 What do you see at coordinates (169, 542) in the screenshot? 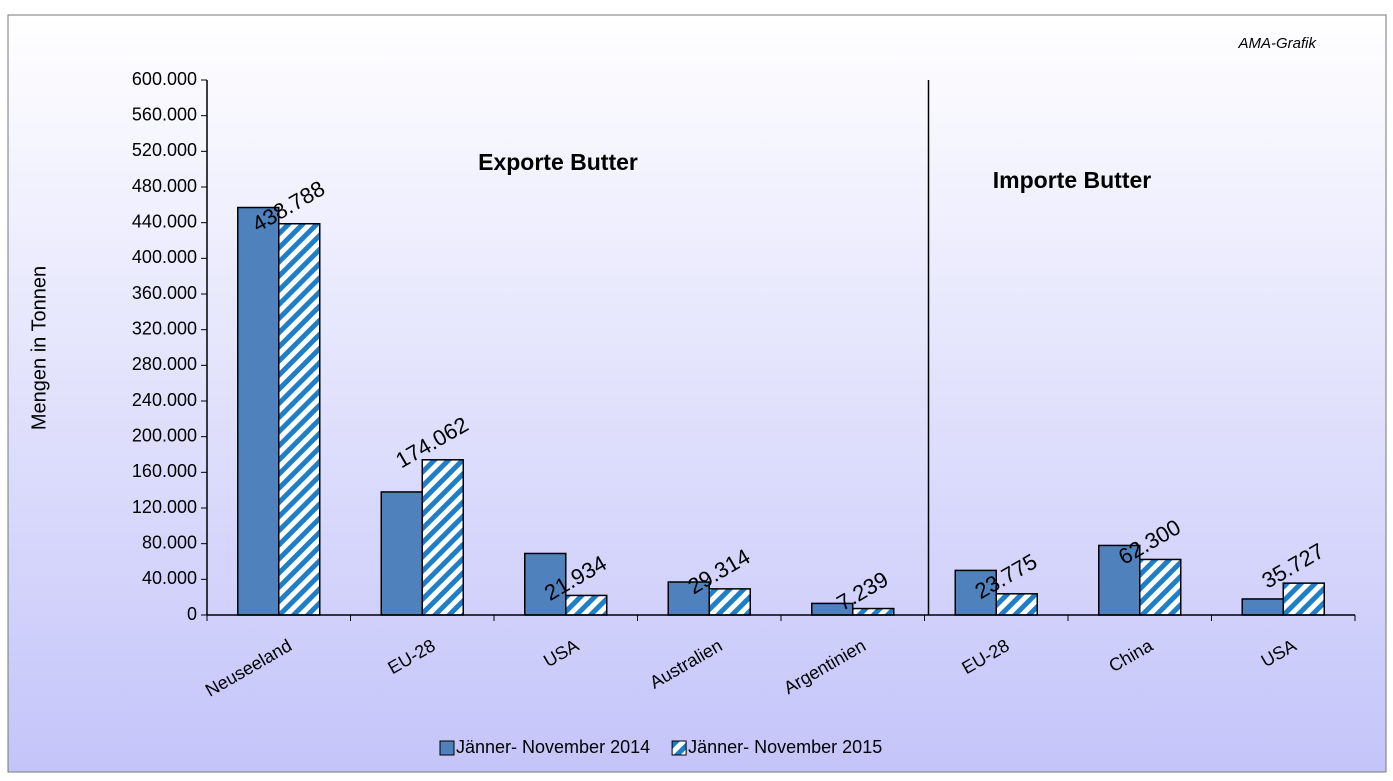
I see `y-tick-label: 80.000` at bounding box center [169, 542].